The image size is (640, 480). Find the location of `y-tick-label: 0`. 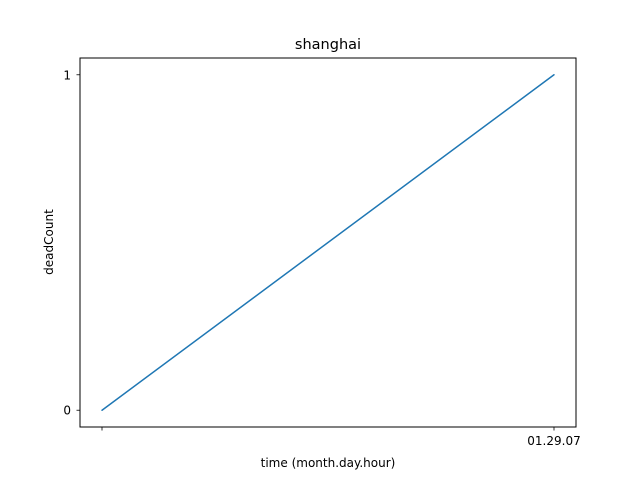

y-tick-label: 0 is located at coordinates (67, 411).